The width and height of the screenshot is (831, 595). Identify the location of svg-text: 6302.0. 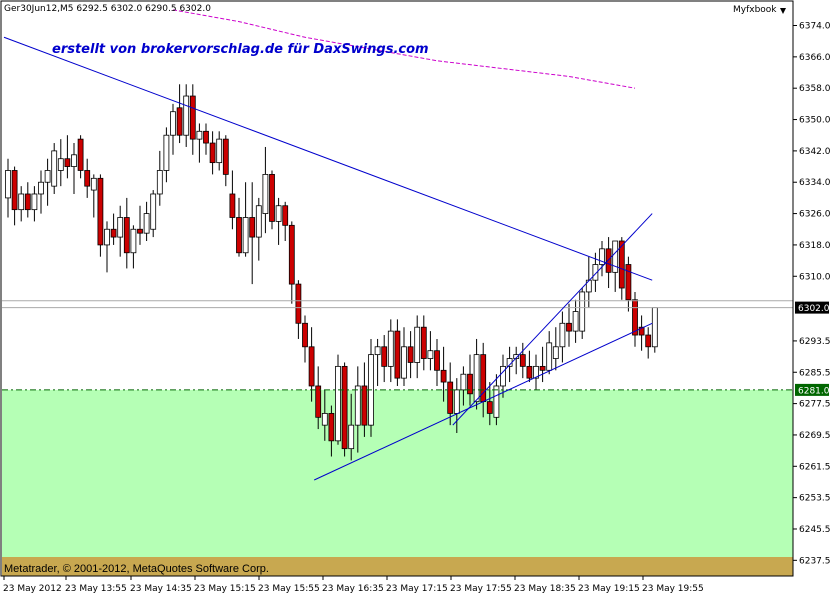
(814, 309).